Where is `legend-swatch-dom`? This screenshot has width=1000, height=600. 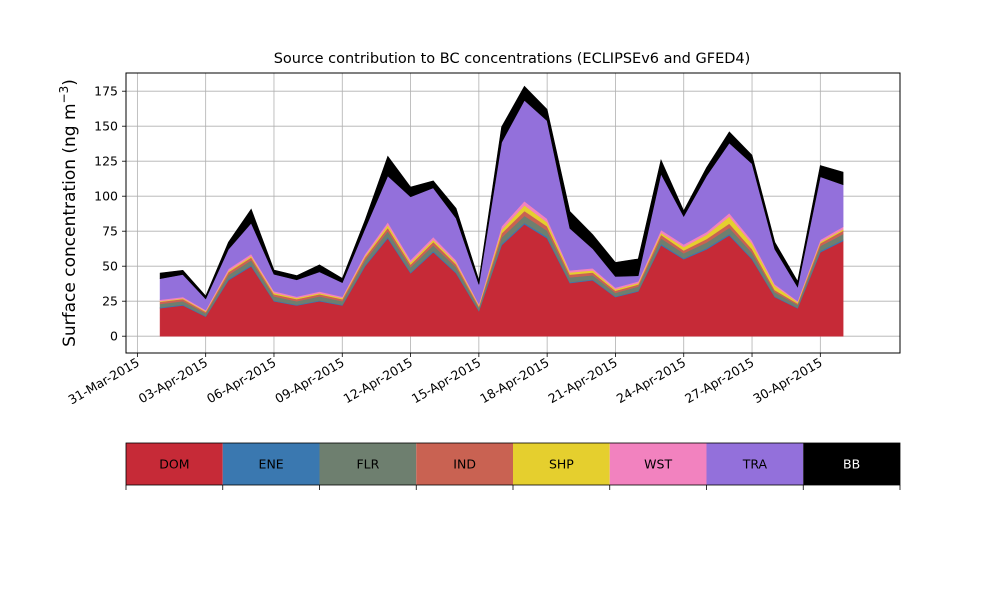 legend-swatch-dom is located at coordinates (174, 464).